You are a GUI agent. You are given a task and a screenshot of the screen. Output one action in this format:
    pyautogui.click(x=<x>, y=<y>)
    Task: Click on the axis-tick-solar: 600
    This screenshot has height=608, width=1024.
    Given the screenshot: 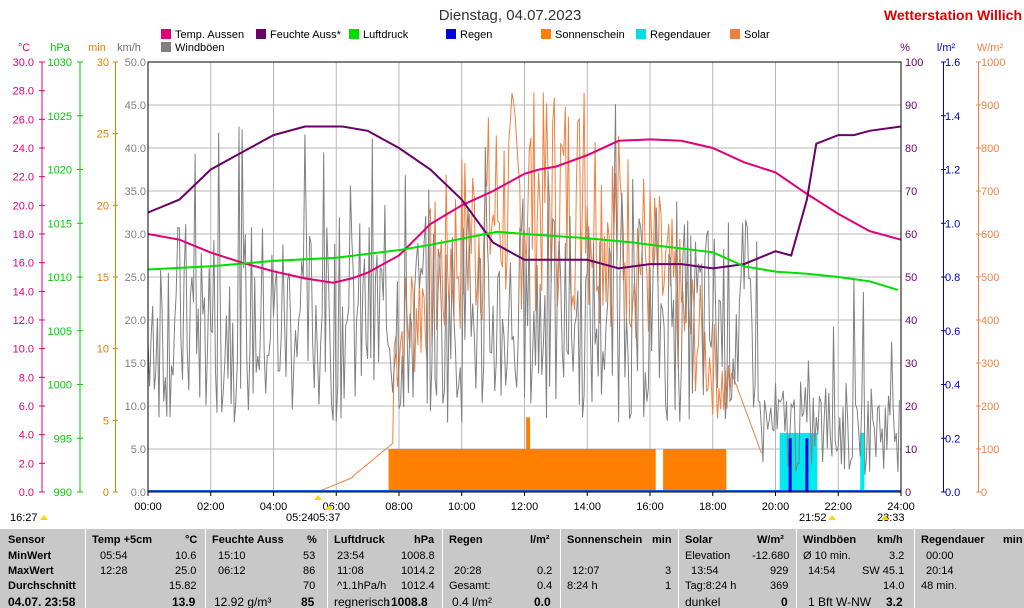 What is the action you would take?
    pyautogui.click(x=990, y=235)
    